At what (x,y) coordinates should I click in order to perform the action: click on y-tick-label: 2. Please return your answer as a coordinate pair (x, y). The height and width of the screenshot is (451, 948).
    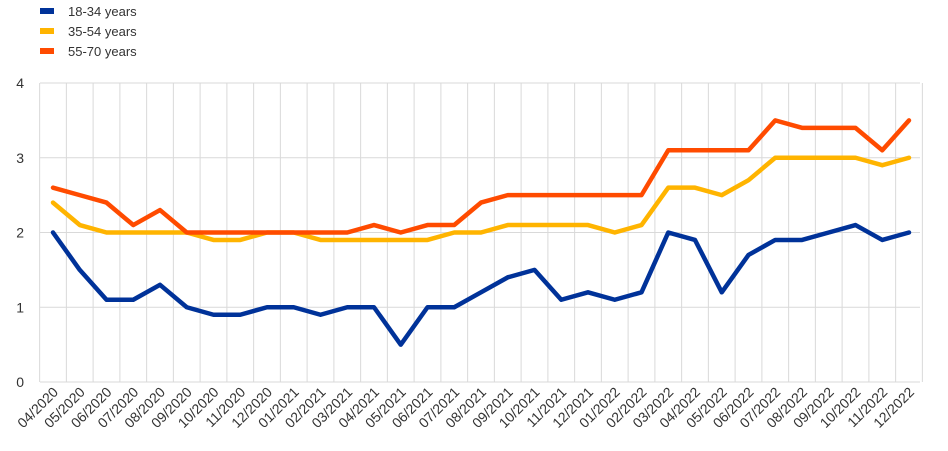
    Looking at the image, I should click on (20, 233).